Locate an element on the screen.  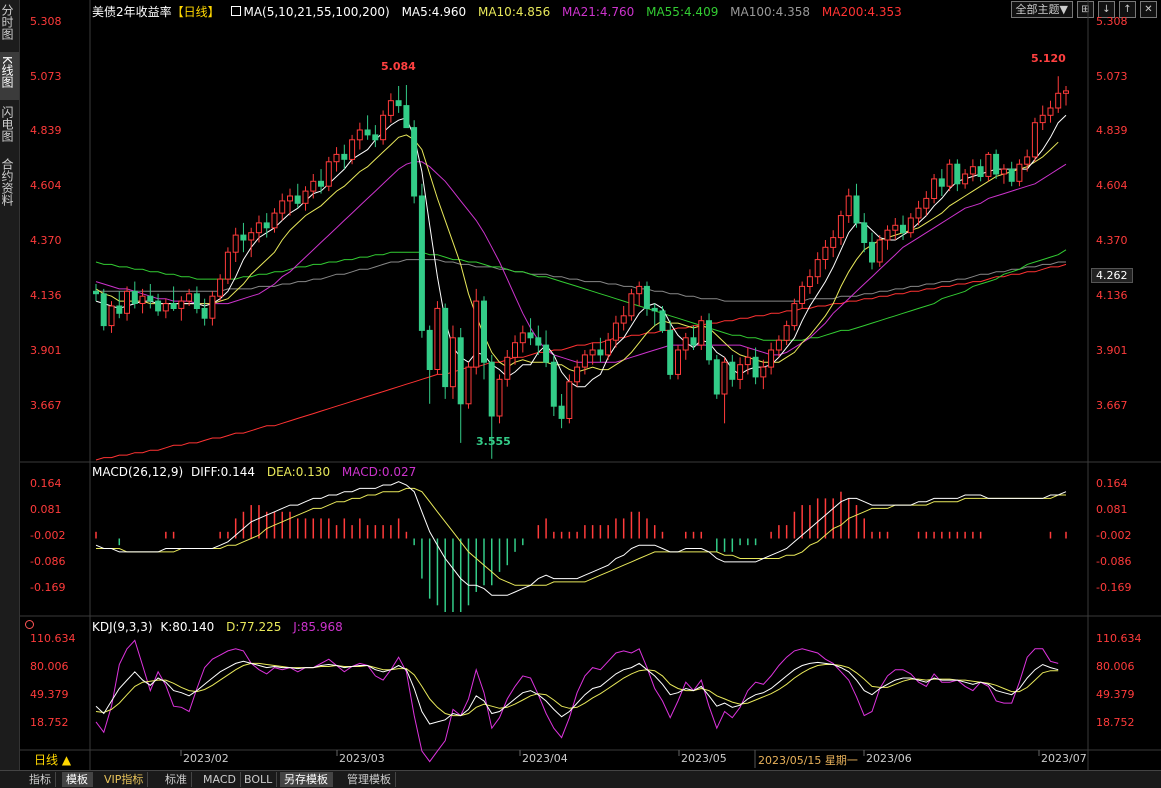
ma-params: MA(5,10,21,55,100,200) is located at coordinates (316, 12).